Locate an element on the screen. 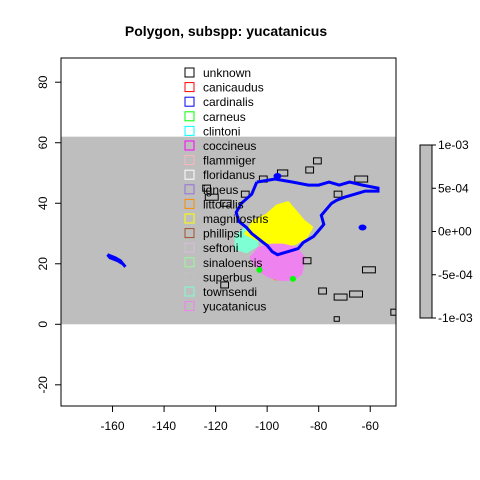  colorbar-tick-label: 5e-04 is located at coordinates (453, 188).